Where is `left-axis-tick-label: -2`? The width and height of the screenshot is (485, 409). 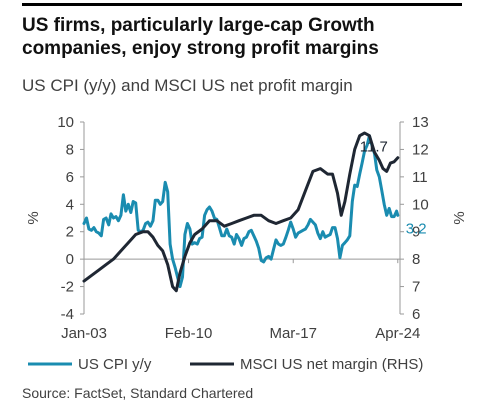 left-axis-tick-label: -2 is located at coordinates (67, 287).